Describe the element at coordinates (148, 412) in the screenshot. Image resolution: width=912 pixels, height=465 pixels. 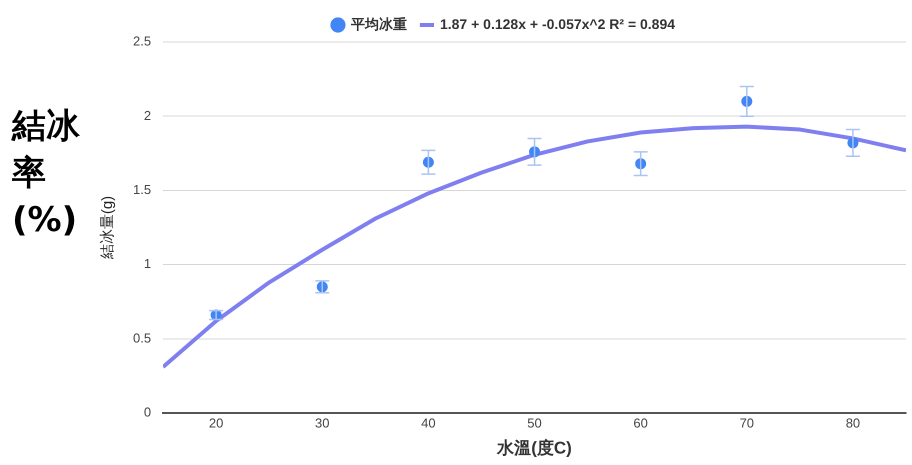
I see `y-tick-label: 0` at that location.